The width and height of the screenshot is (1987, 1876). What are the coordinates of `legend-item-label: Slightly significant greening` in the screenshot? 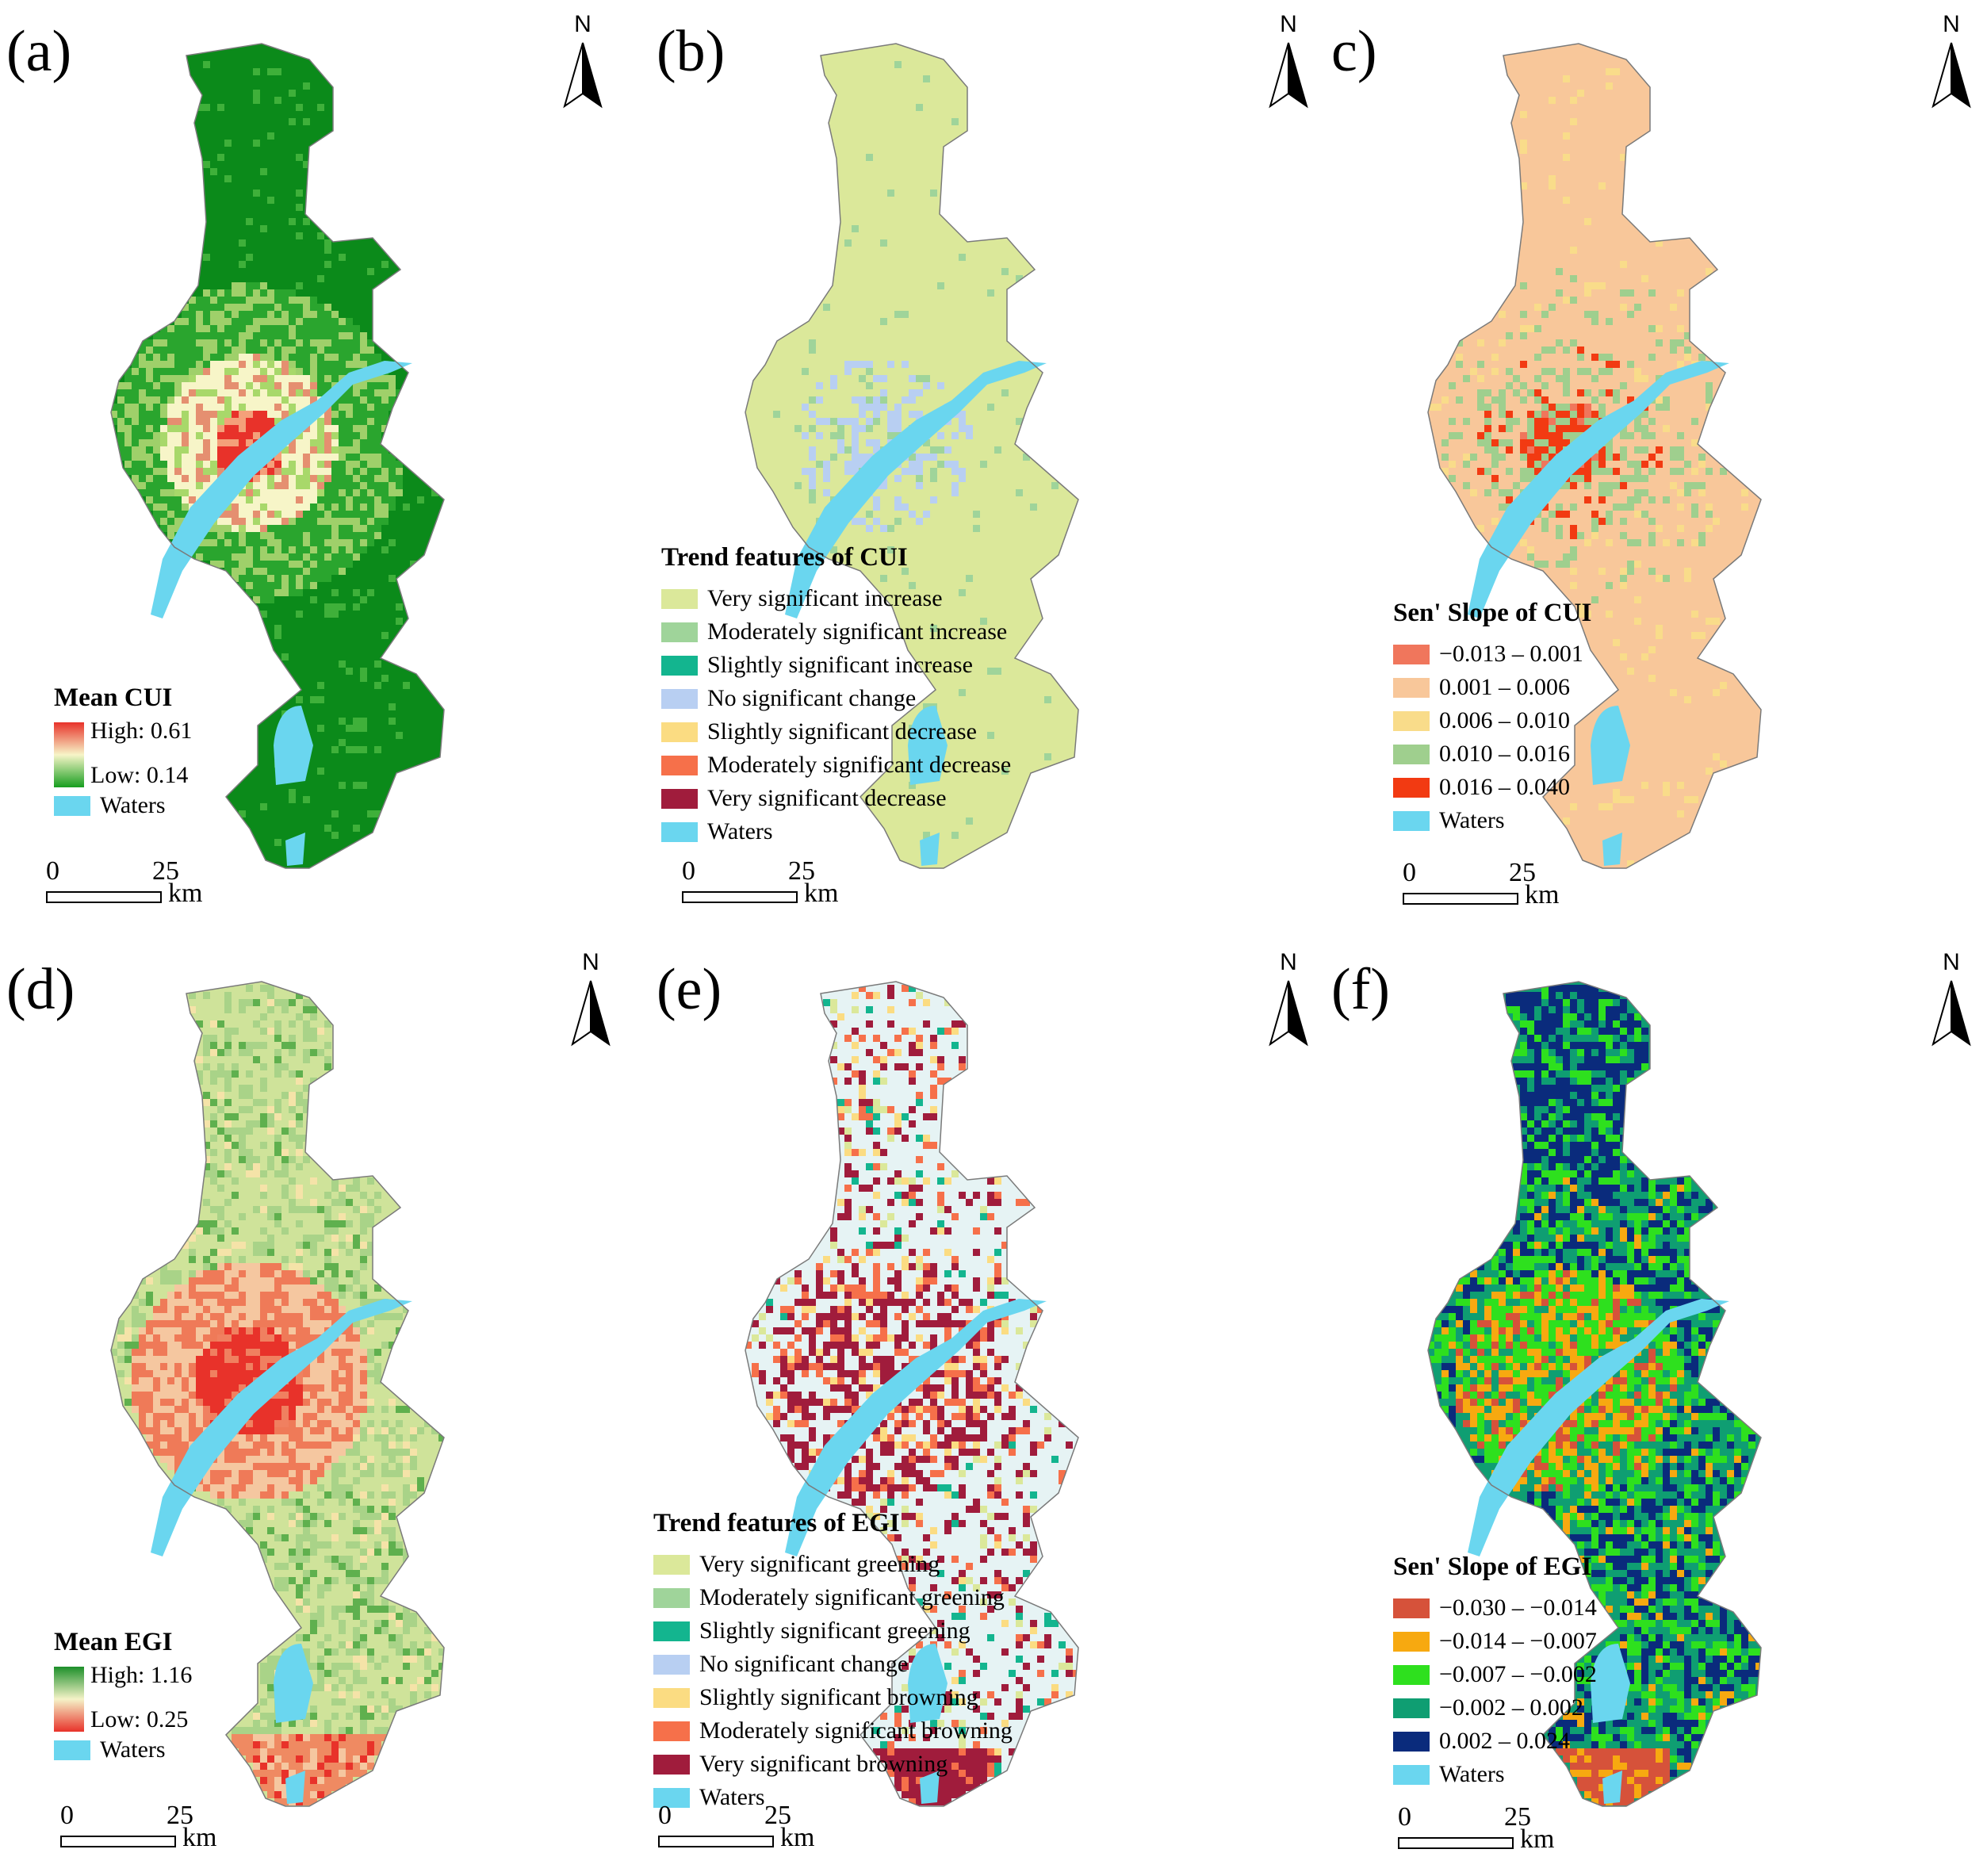 It's located at (835, 1631).